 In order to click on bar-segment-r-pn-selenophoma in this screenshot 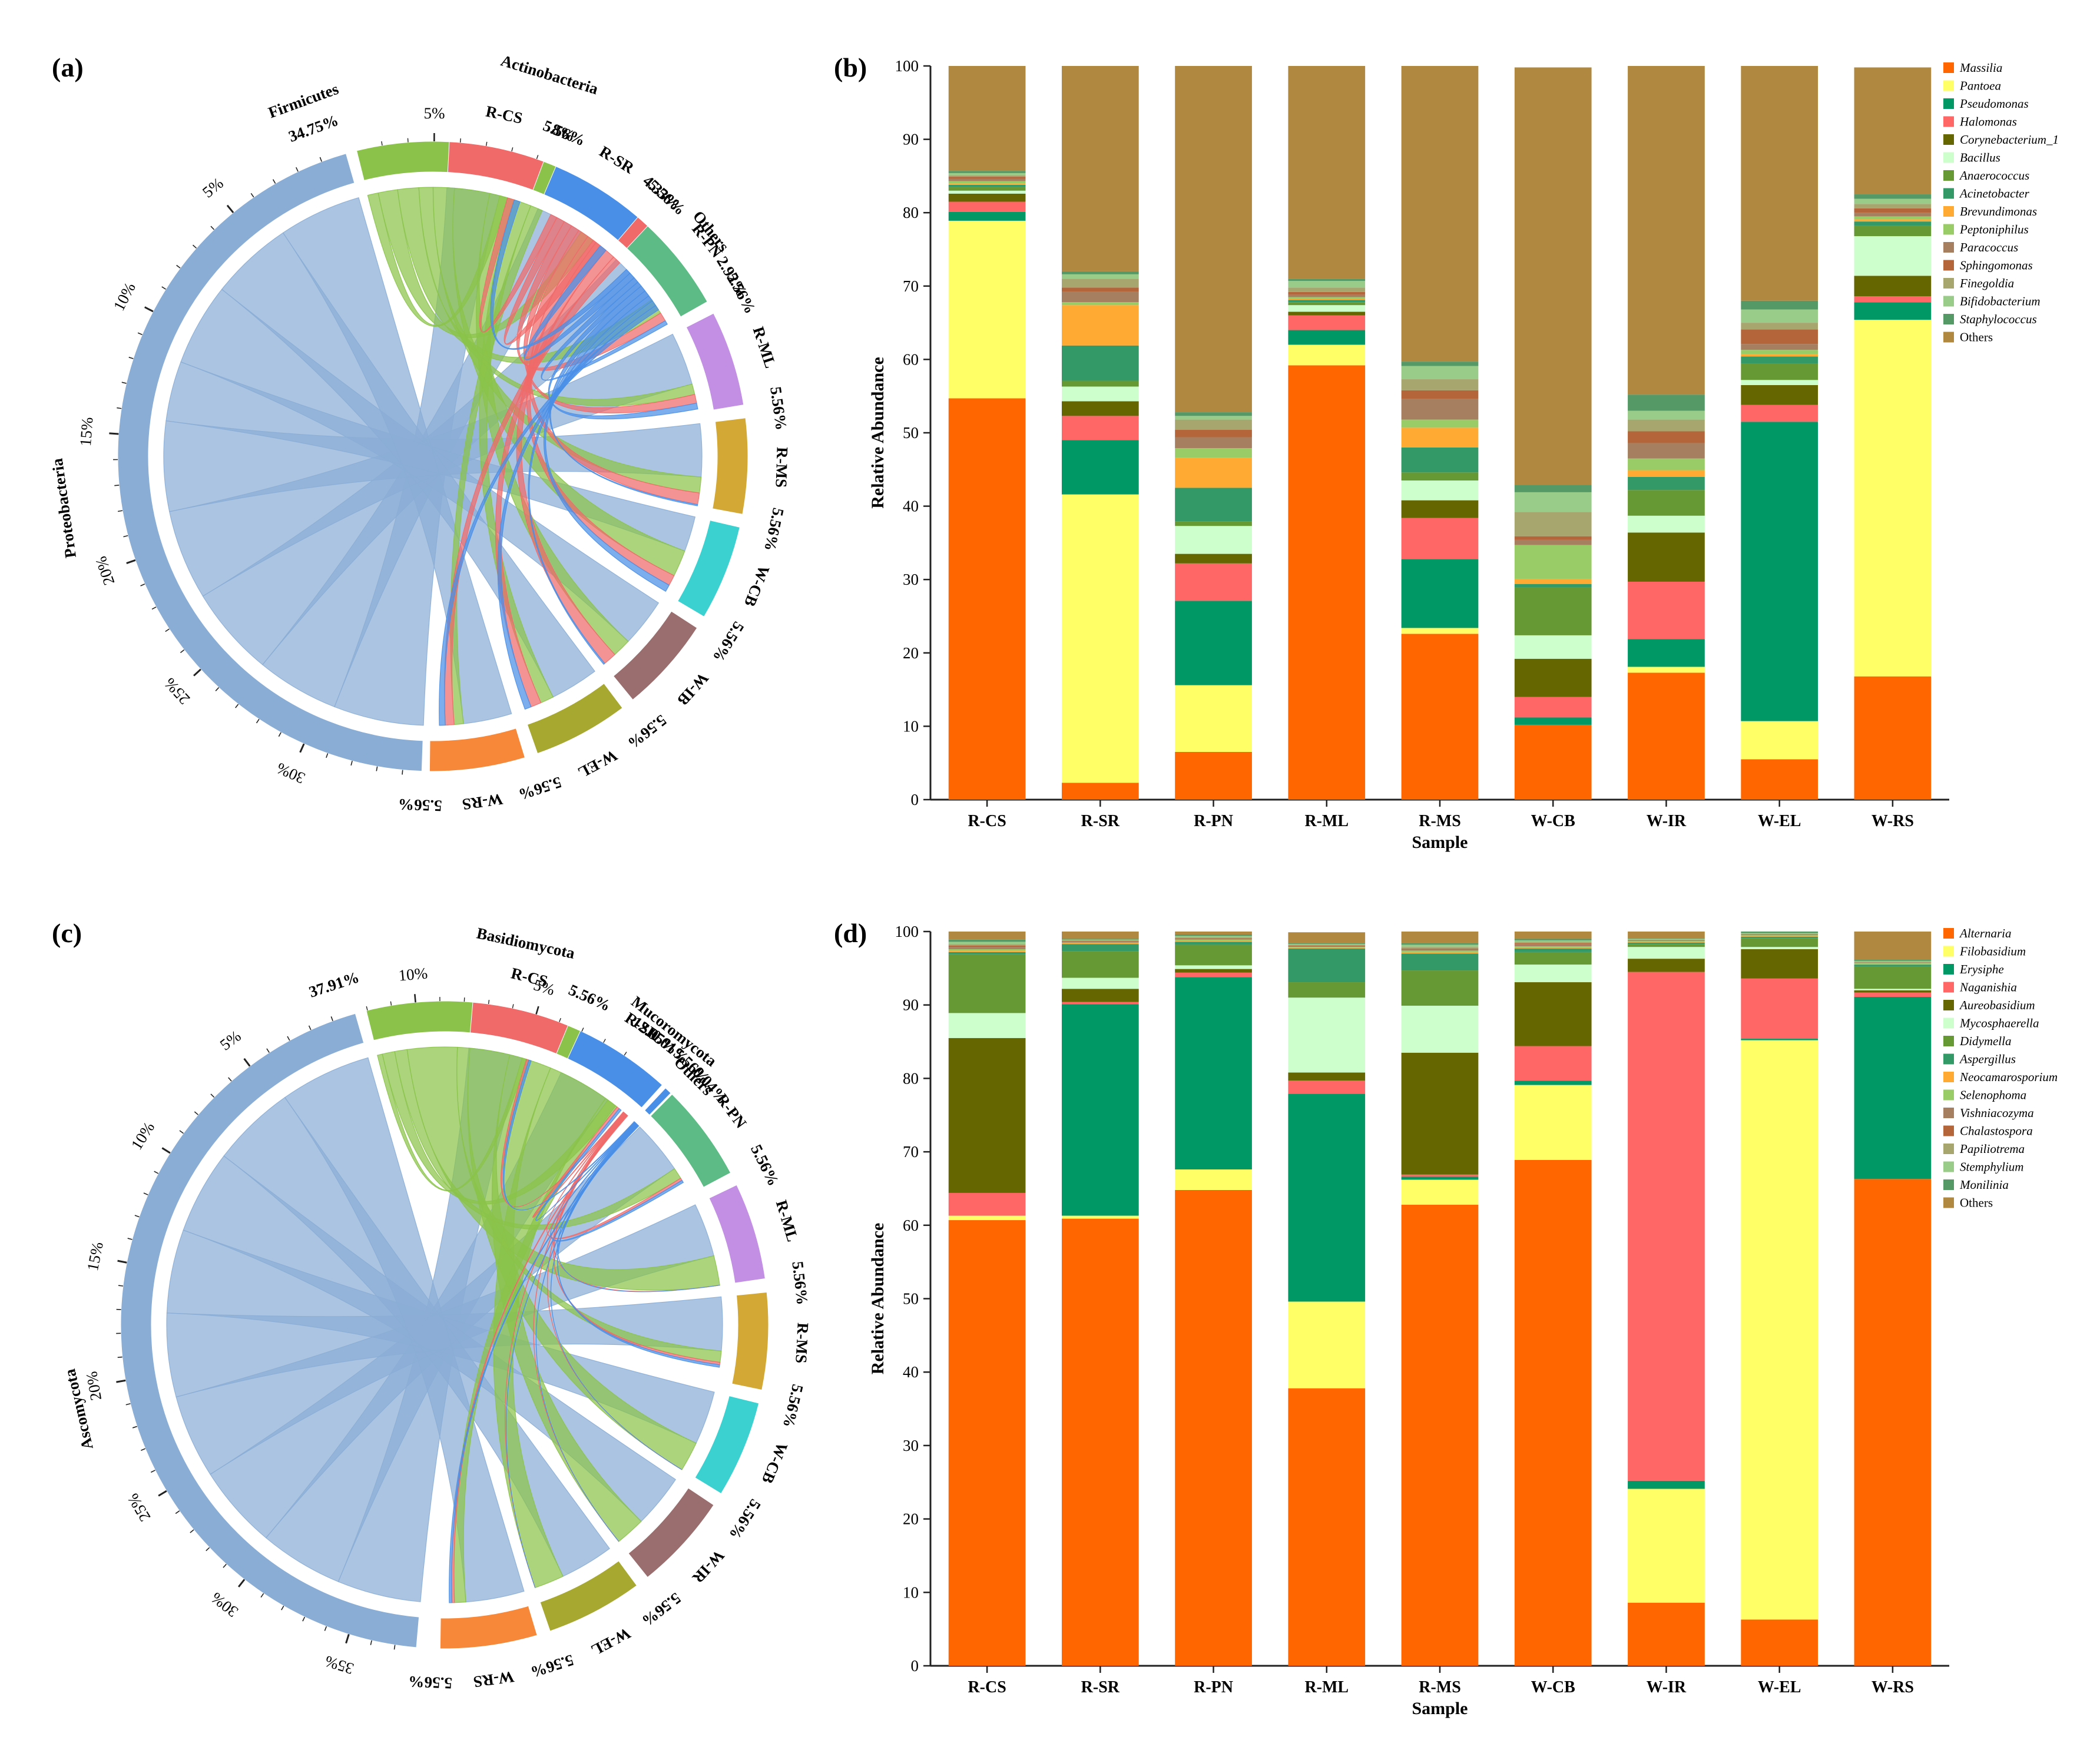, I will do `click(1214, 940)`.